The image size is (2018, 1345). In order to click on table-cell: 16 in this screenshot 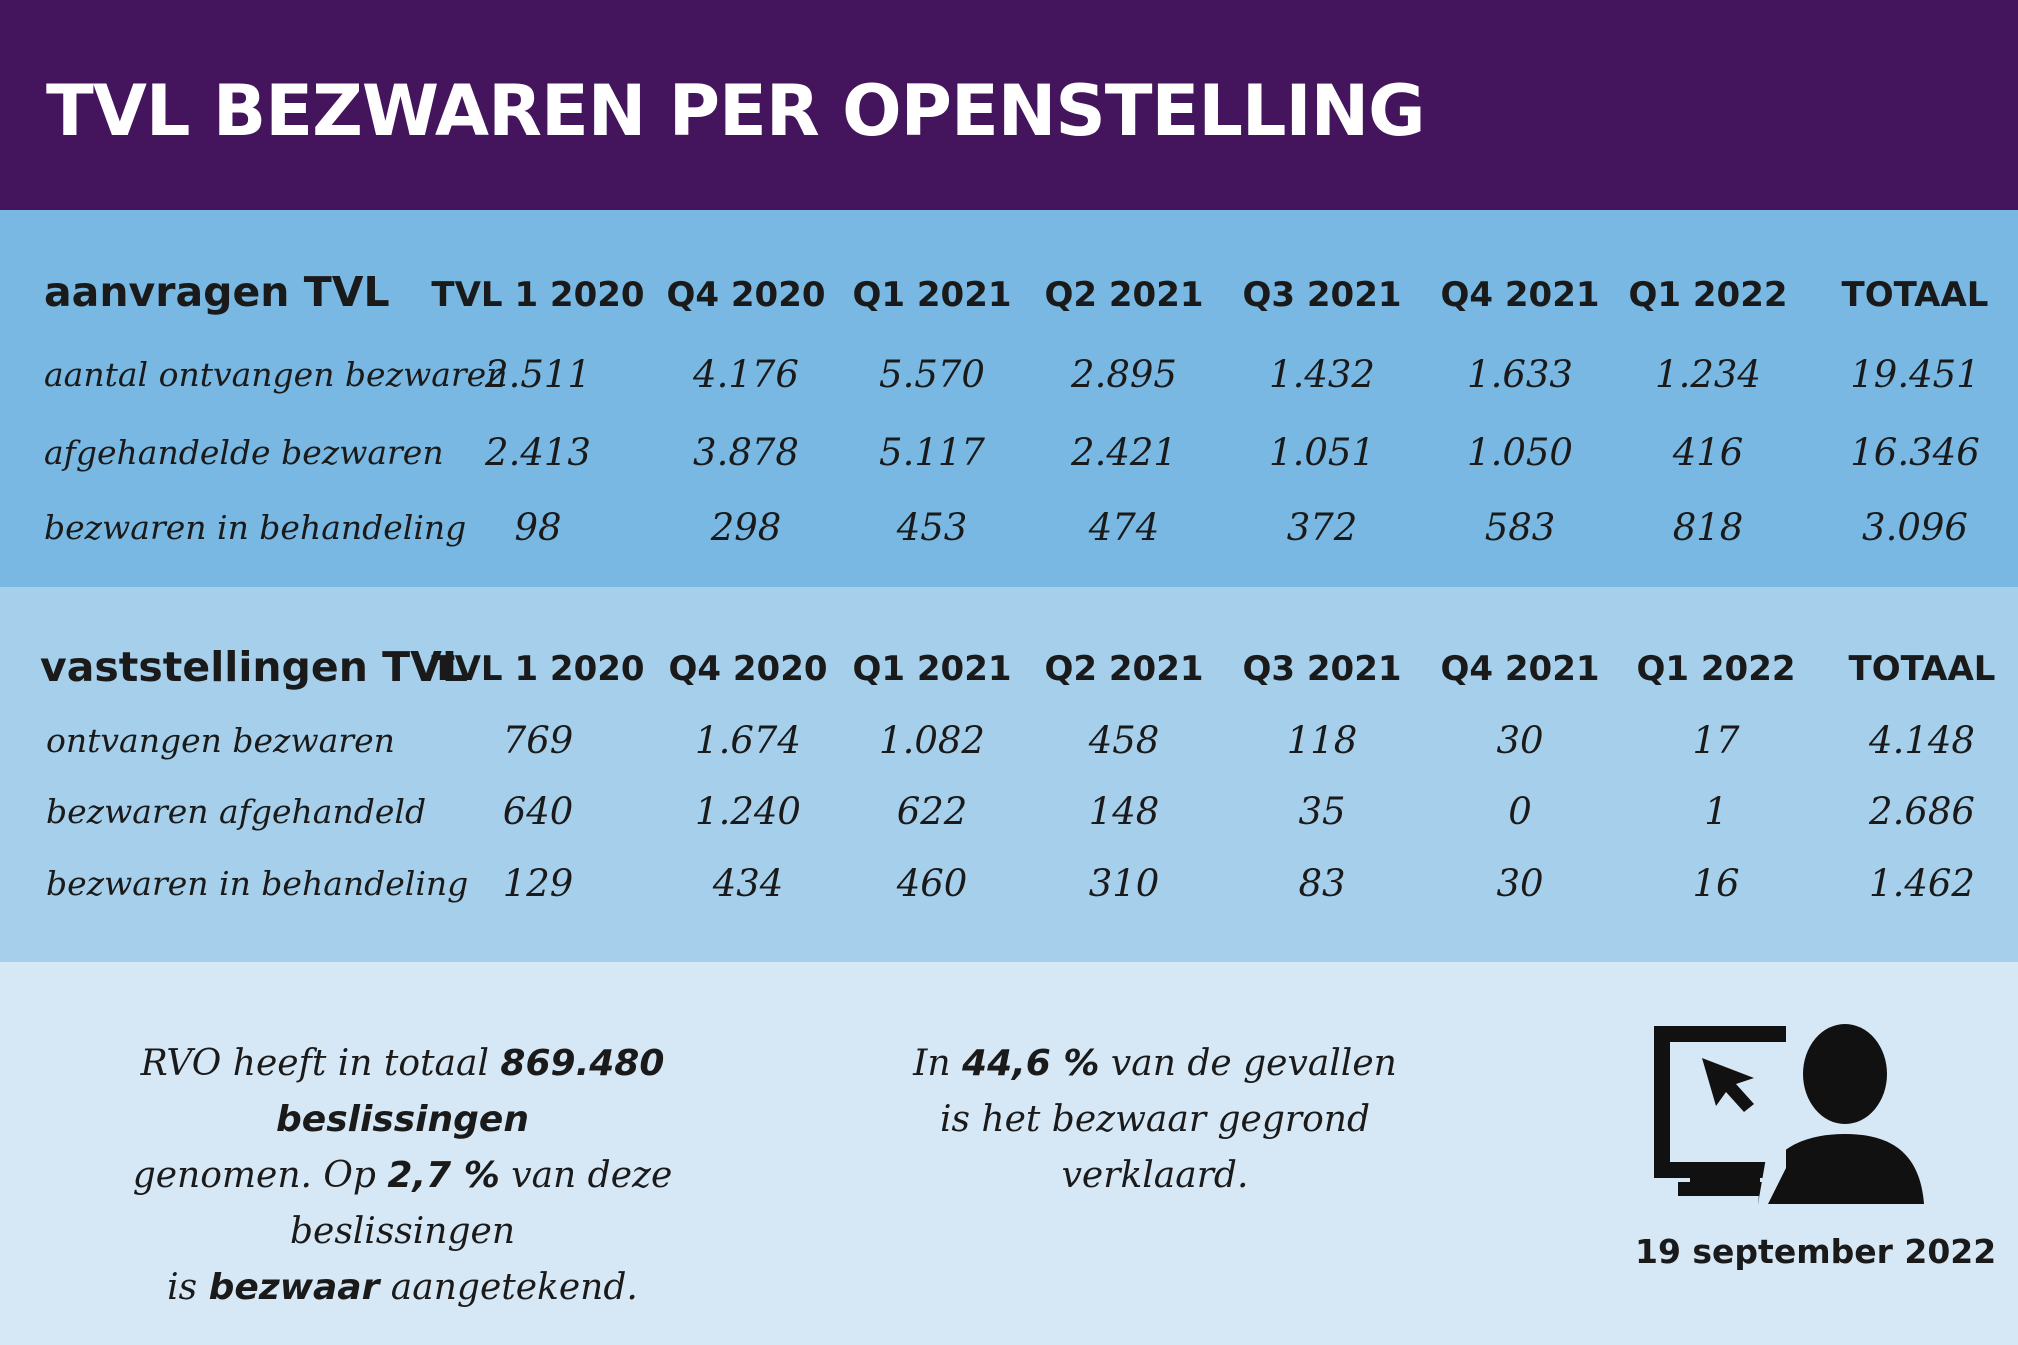, I will do `click(1716, 883)`.